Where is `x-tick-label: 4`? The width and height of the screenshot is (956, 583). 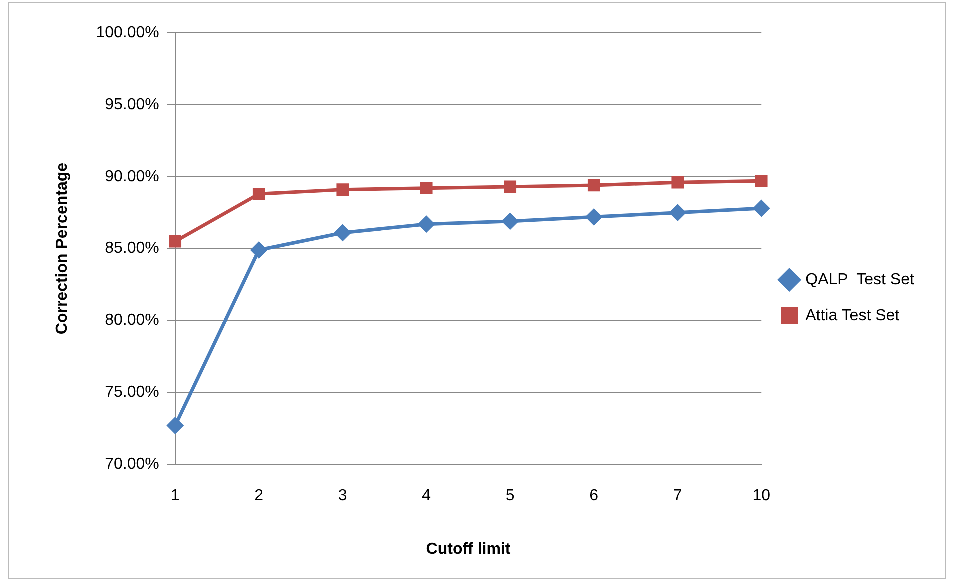
x-tick-label: 4 is located at coordinates (427, 496).